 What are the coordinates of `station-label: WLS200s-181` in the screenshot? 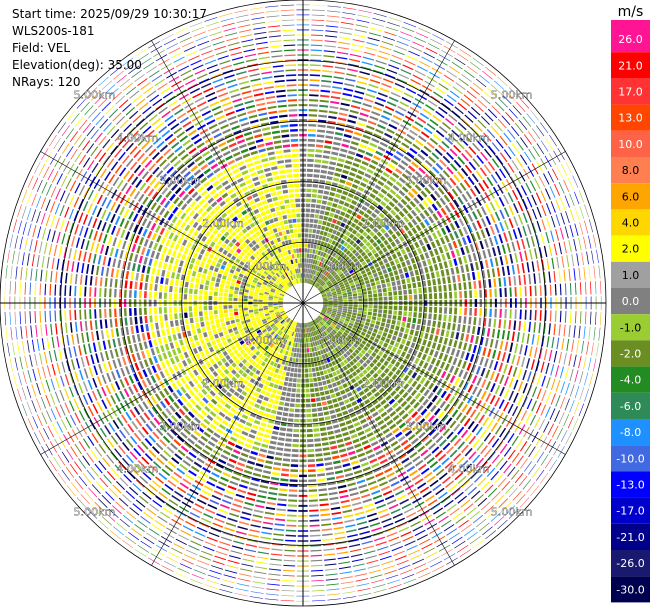 It's located at (53, 31).